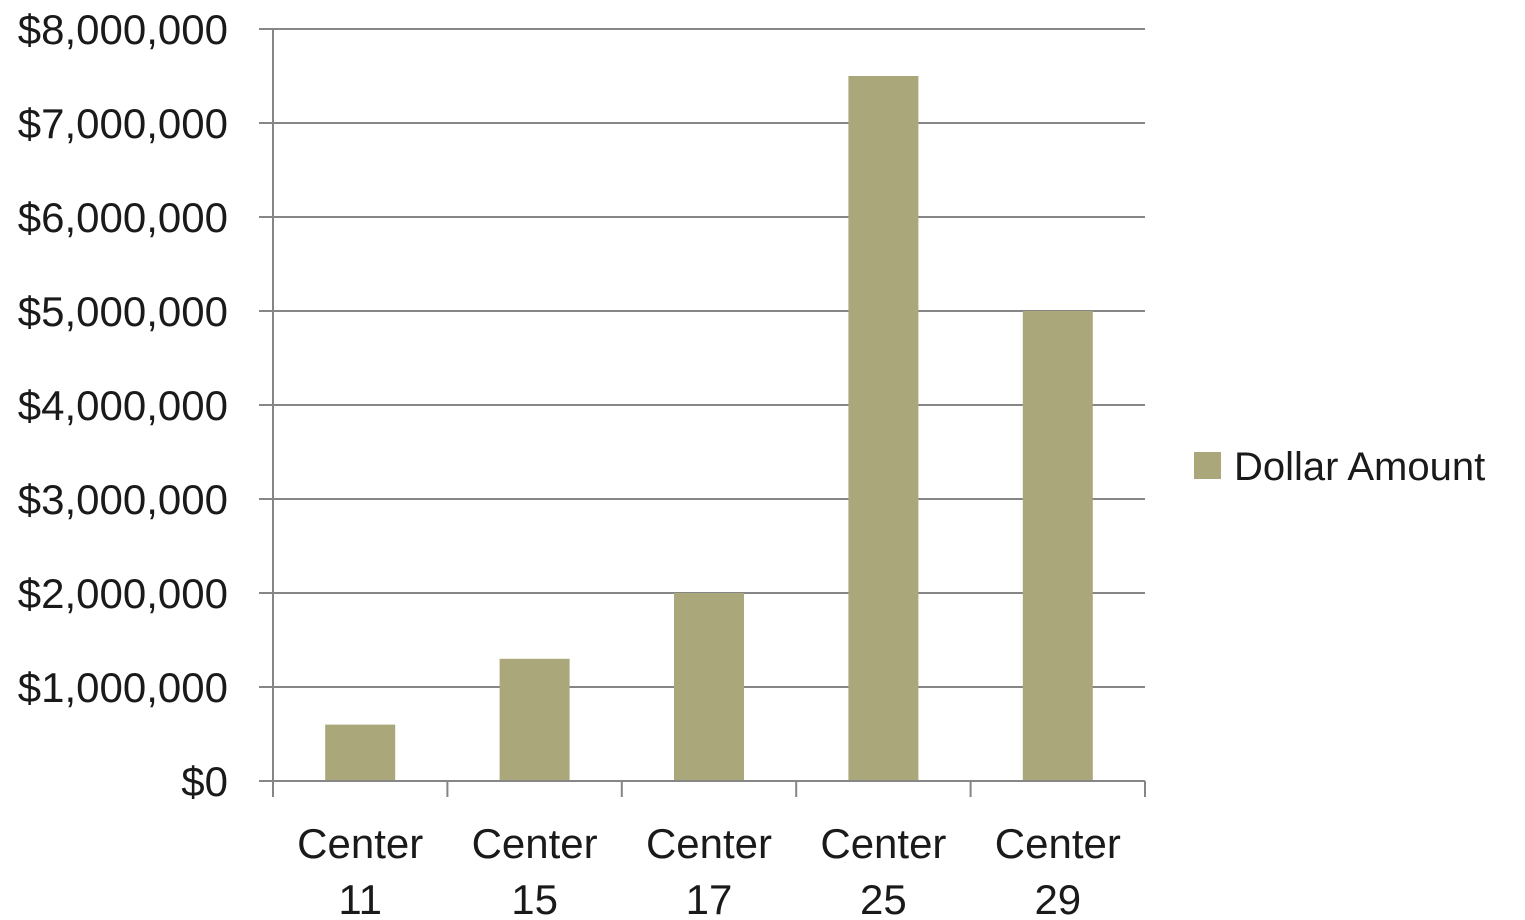  Describe the element at coordinates (123, 217) in the screenshot. I see `y-tick-label: $6,000,000` at that location.